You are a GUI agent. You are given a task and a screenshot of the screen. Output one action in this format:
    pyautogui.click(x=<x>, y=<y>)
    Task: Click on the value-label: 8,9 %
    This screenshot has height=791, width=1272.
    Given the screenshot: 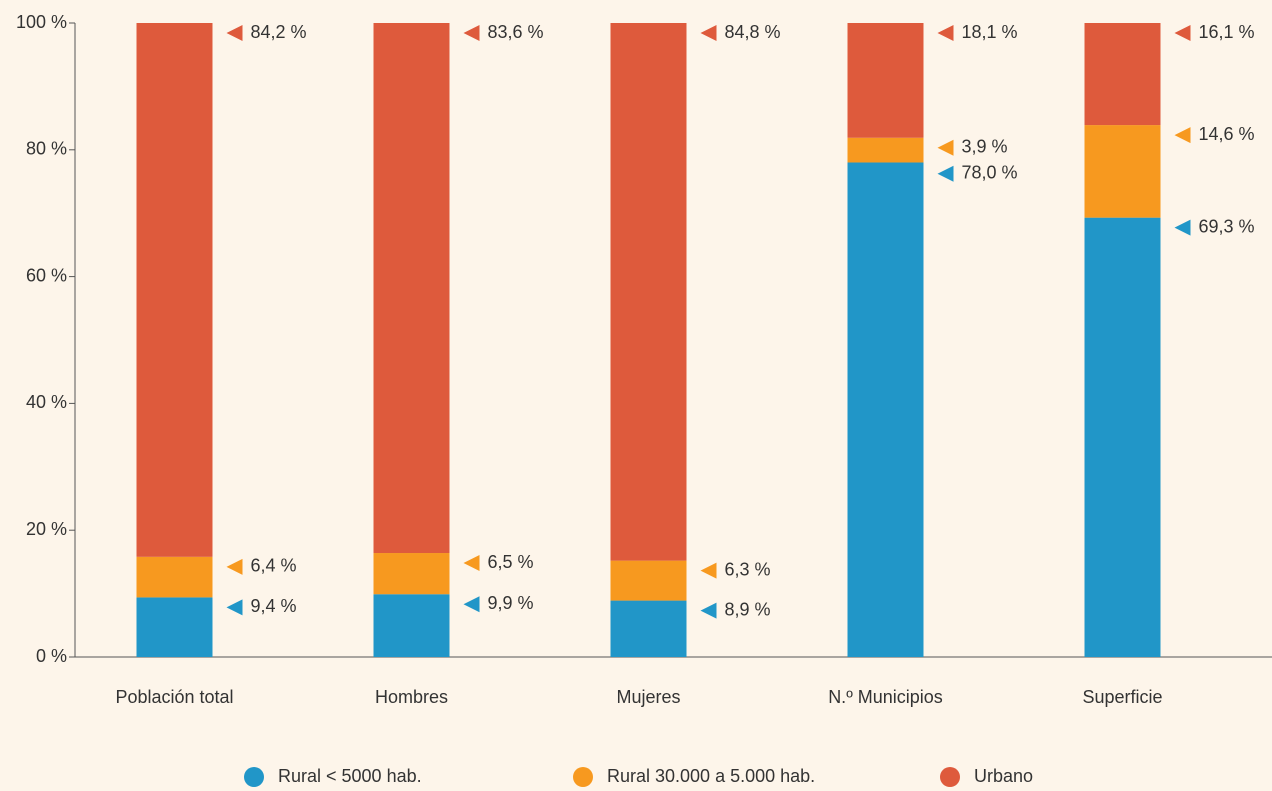 What is the action you would take?
    pyautogui.click(x=748, y=609)
    